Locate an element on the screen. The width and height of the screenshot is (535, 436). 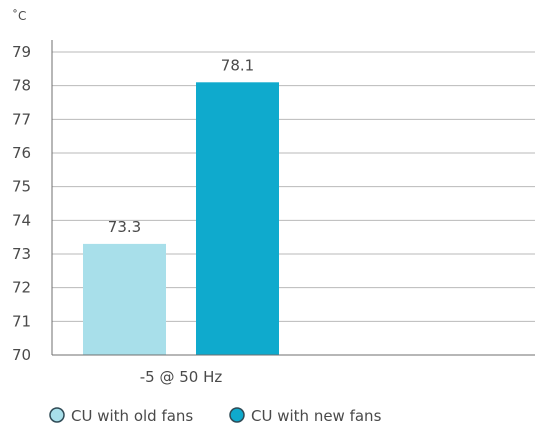
y-tick-label: 71 is located at coordinates (21, 321).